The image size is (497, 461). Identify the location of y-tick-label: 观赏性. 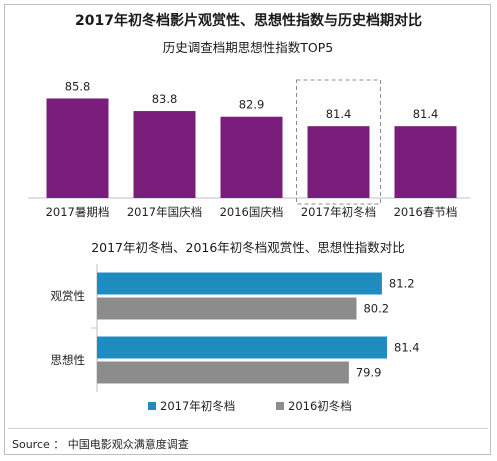
(68, 296).